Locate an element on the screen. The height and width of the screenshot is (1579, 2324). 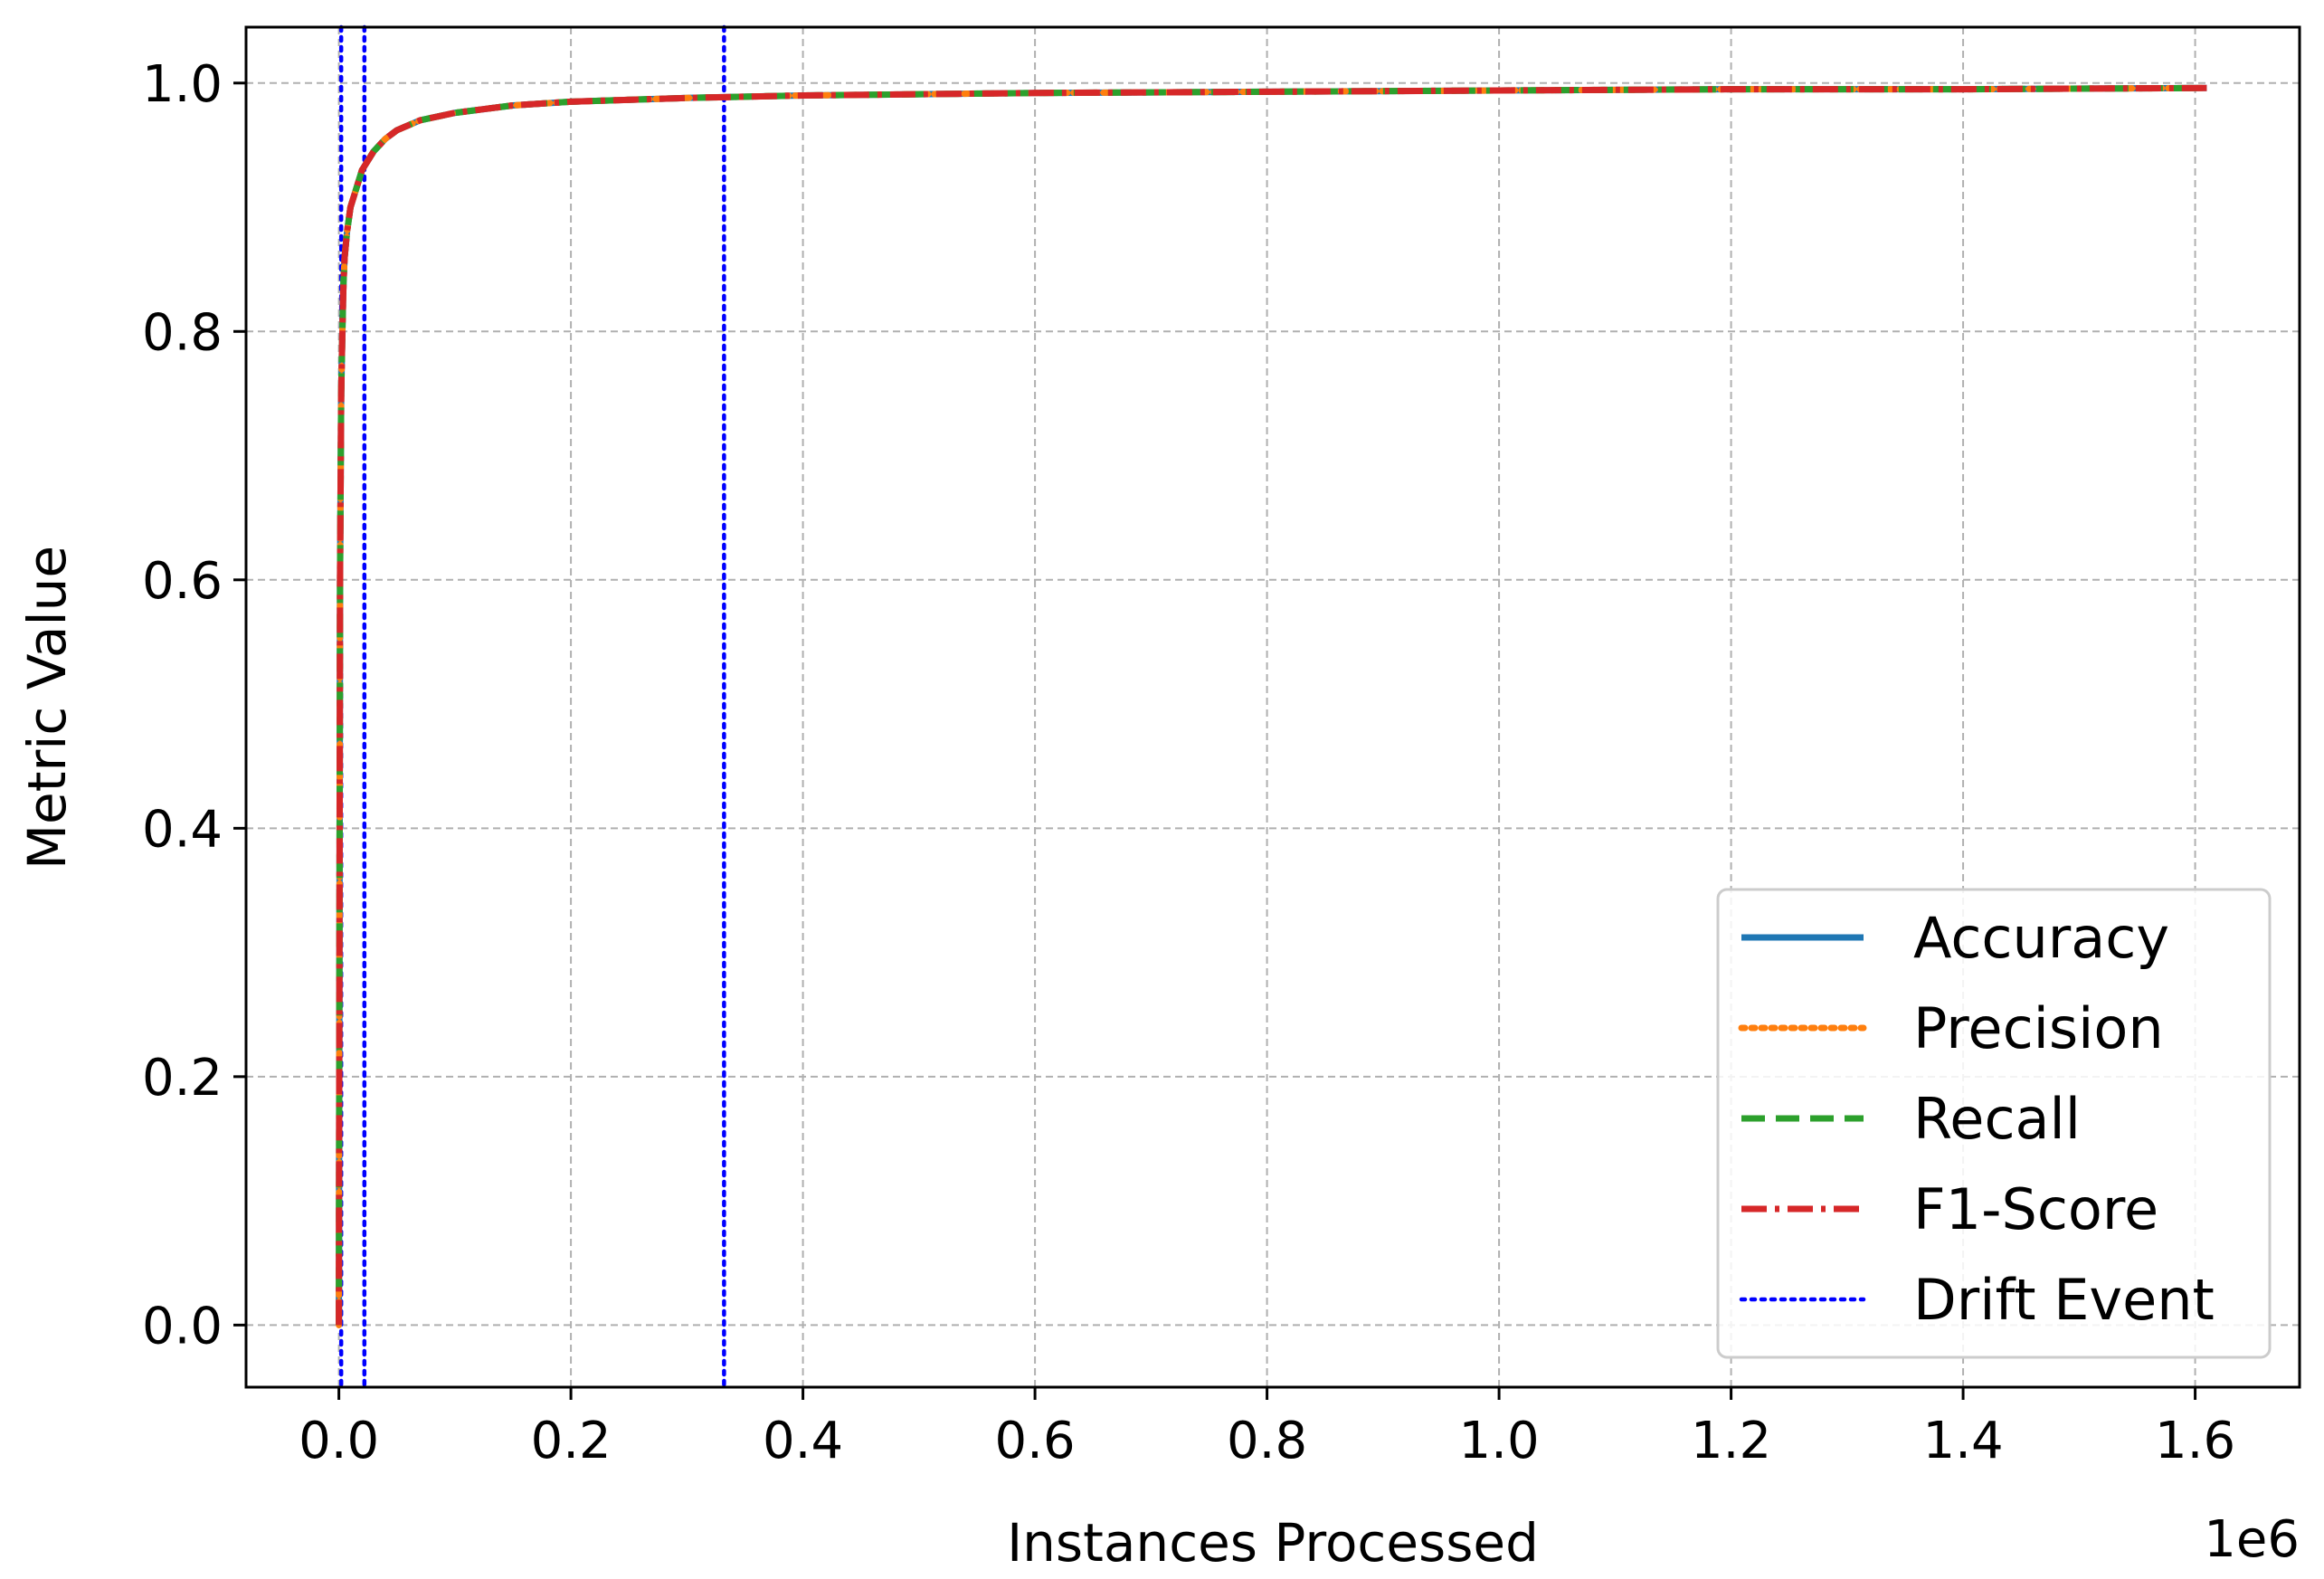
x-axis-label: Instances Processed is located at coordinates (1273, 1543).